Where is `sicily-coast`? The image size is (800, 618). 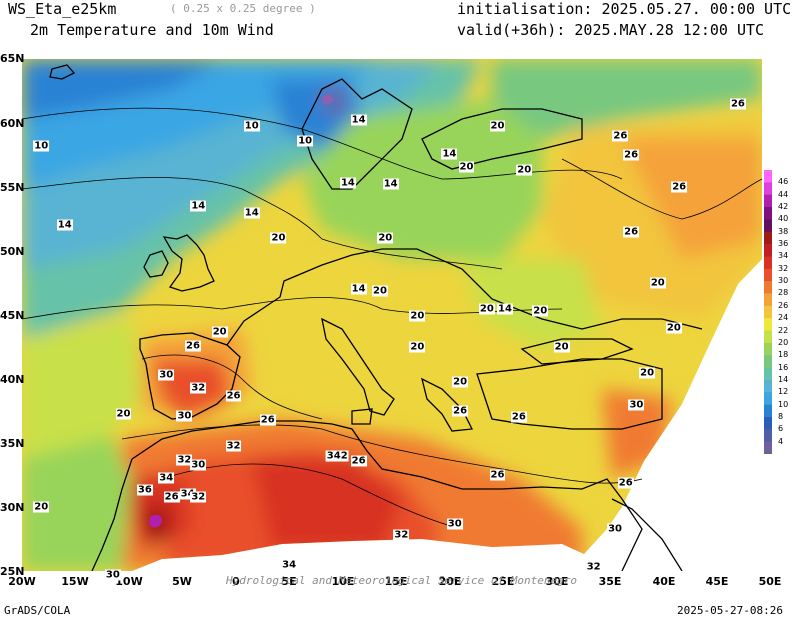
sicily-coast is located at coordinates (362, 416).